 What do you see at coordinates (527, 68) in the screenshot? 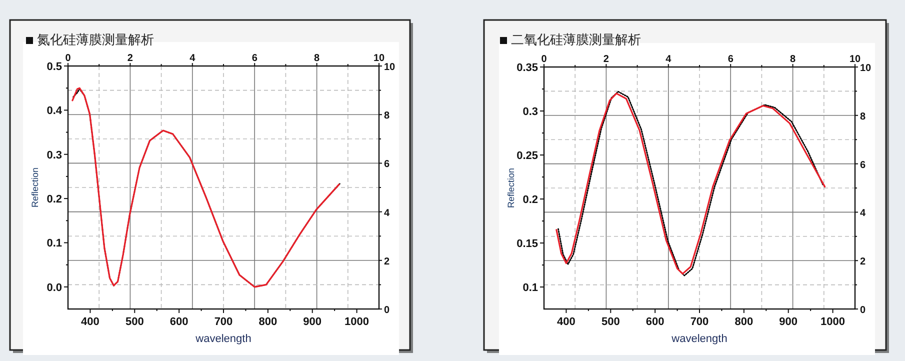
I see `y-tick-label: 0.35` at bounding box center [527, 68].